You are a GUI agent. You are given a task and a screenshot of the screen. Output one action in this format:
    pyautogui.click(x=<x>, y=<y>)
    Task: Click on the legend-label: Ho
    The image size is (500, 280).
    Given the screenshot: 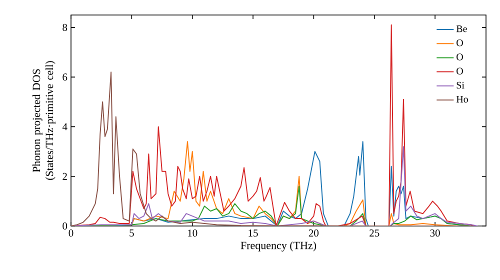 What is the action you would take?
    pyautogui.click(x=462, y=99)
    